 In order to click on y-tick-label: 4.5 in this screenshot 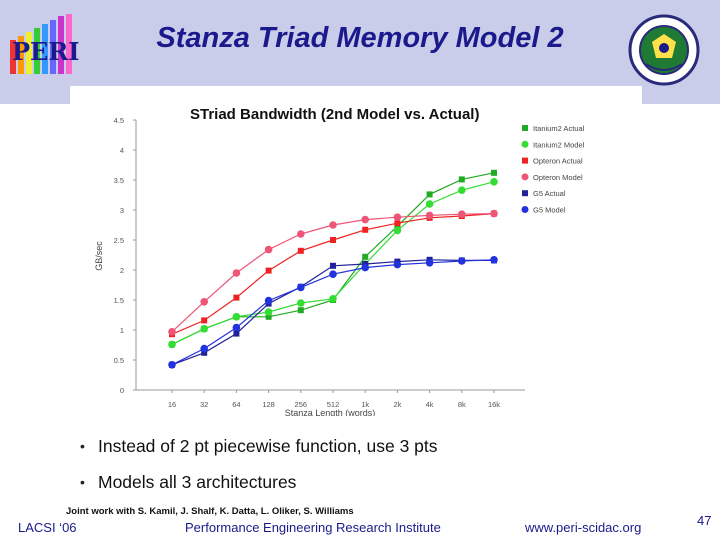, I will do `click(119, 120)`.